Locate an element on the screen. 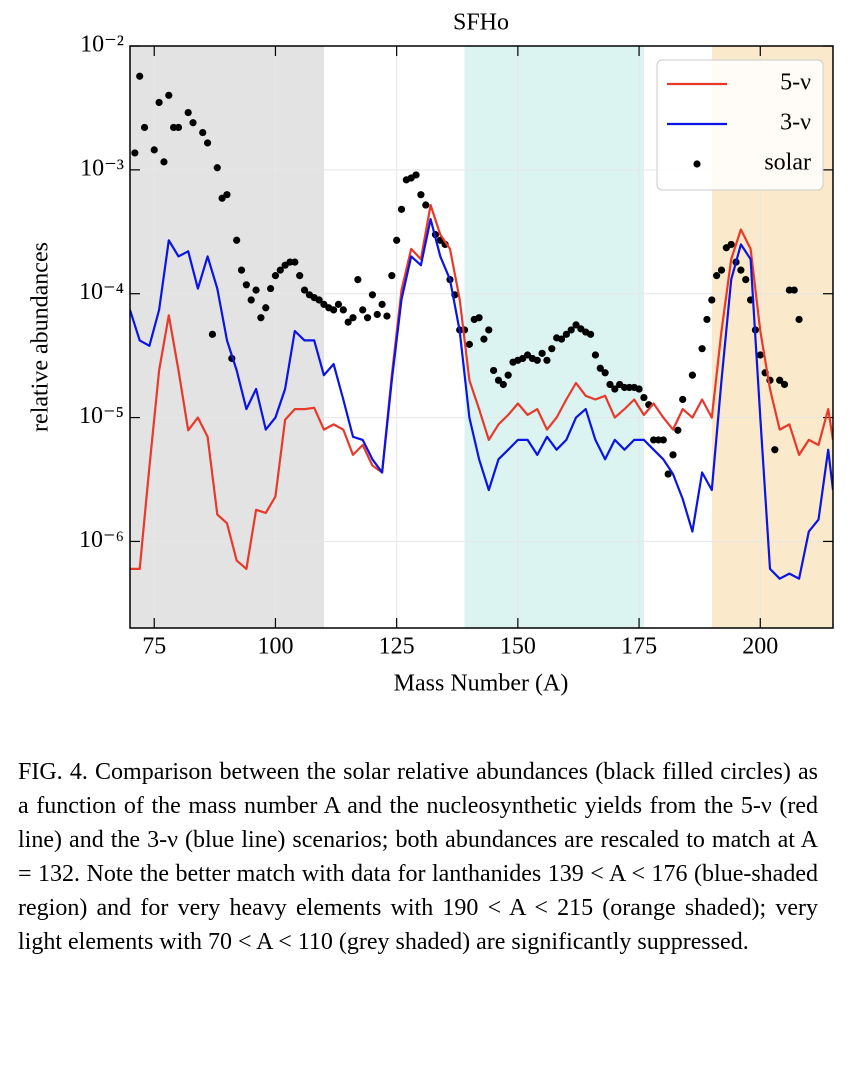 This screenshot has width=854, height=1066. y-axis-label: relative abundances is located at coordinates (41, 337).